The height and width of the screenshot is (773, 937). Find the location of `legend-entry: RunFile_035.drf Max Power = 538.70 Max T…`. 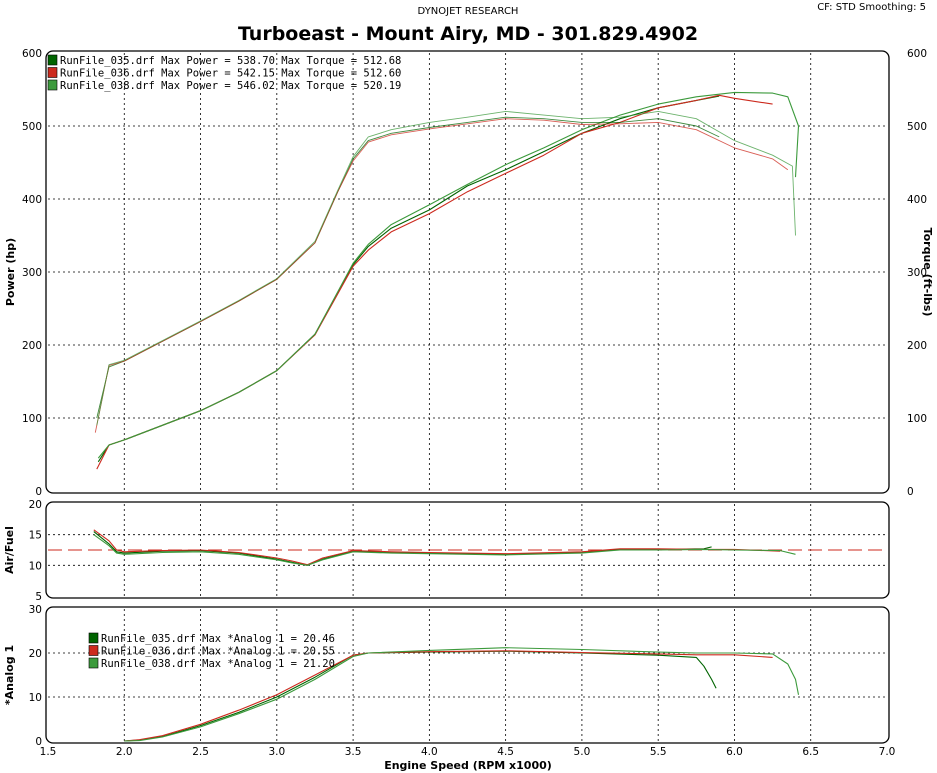

legend-entry: RunFile_035.drf Max Power = 538.70 Max T… is located at coordinates (230, 61).